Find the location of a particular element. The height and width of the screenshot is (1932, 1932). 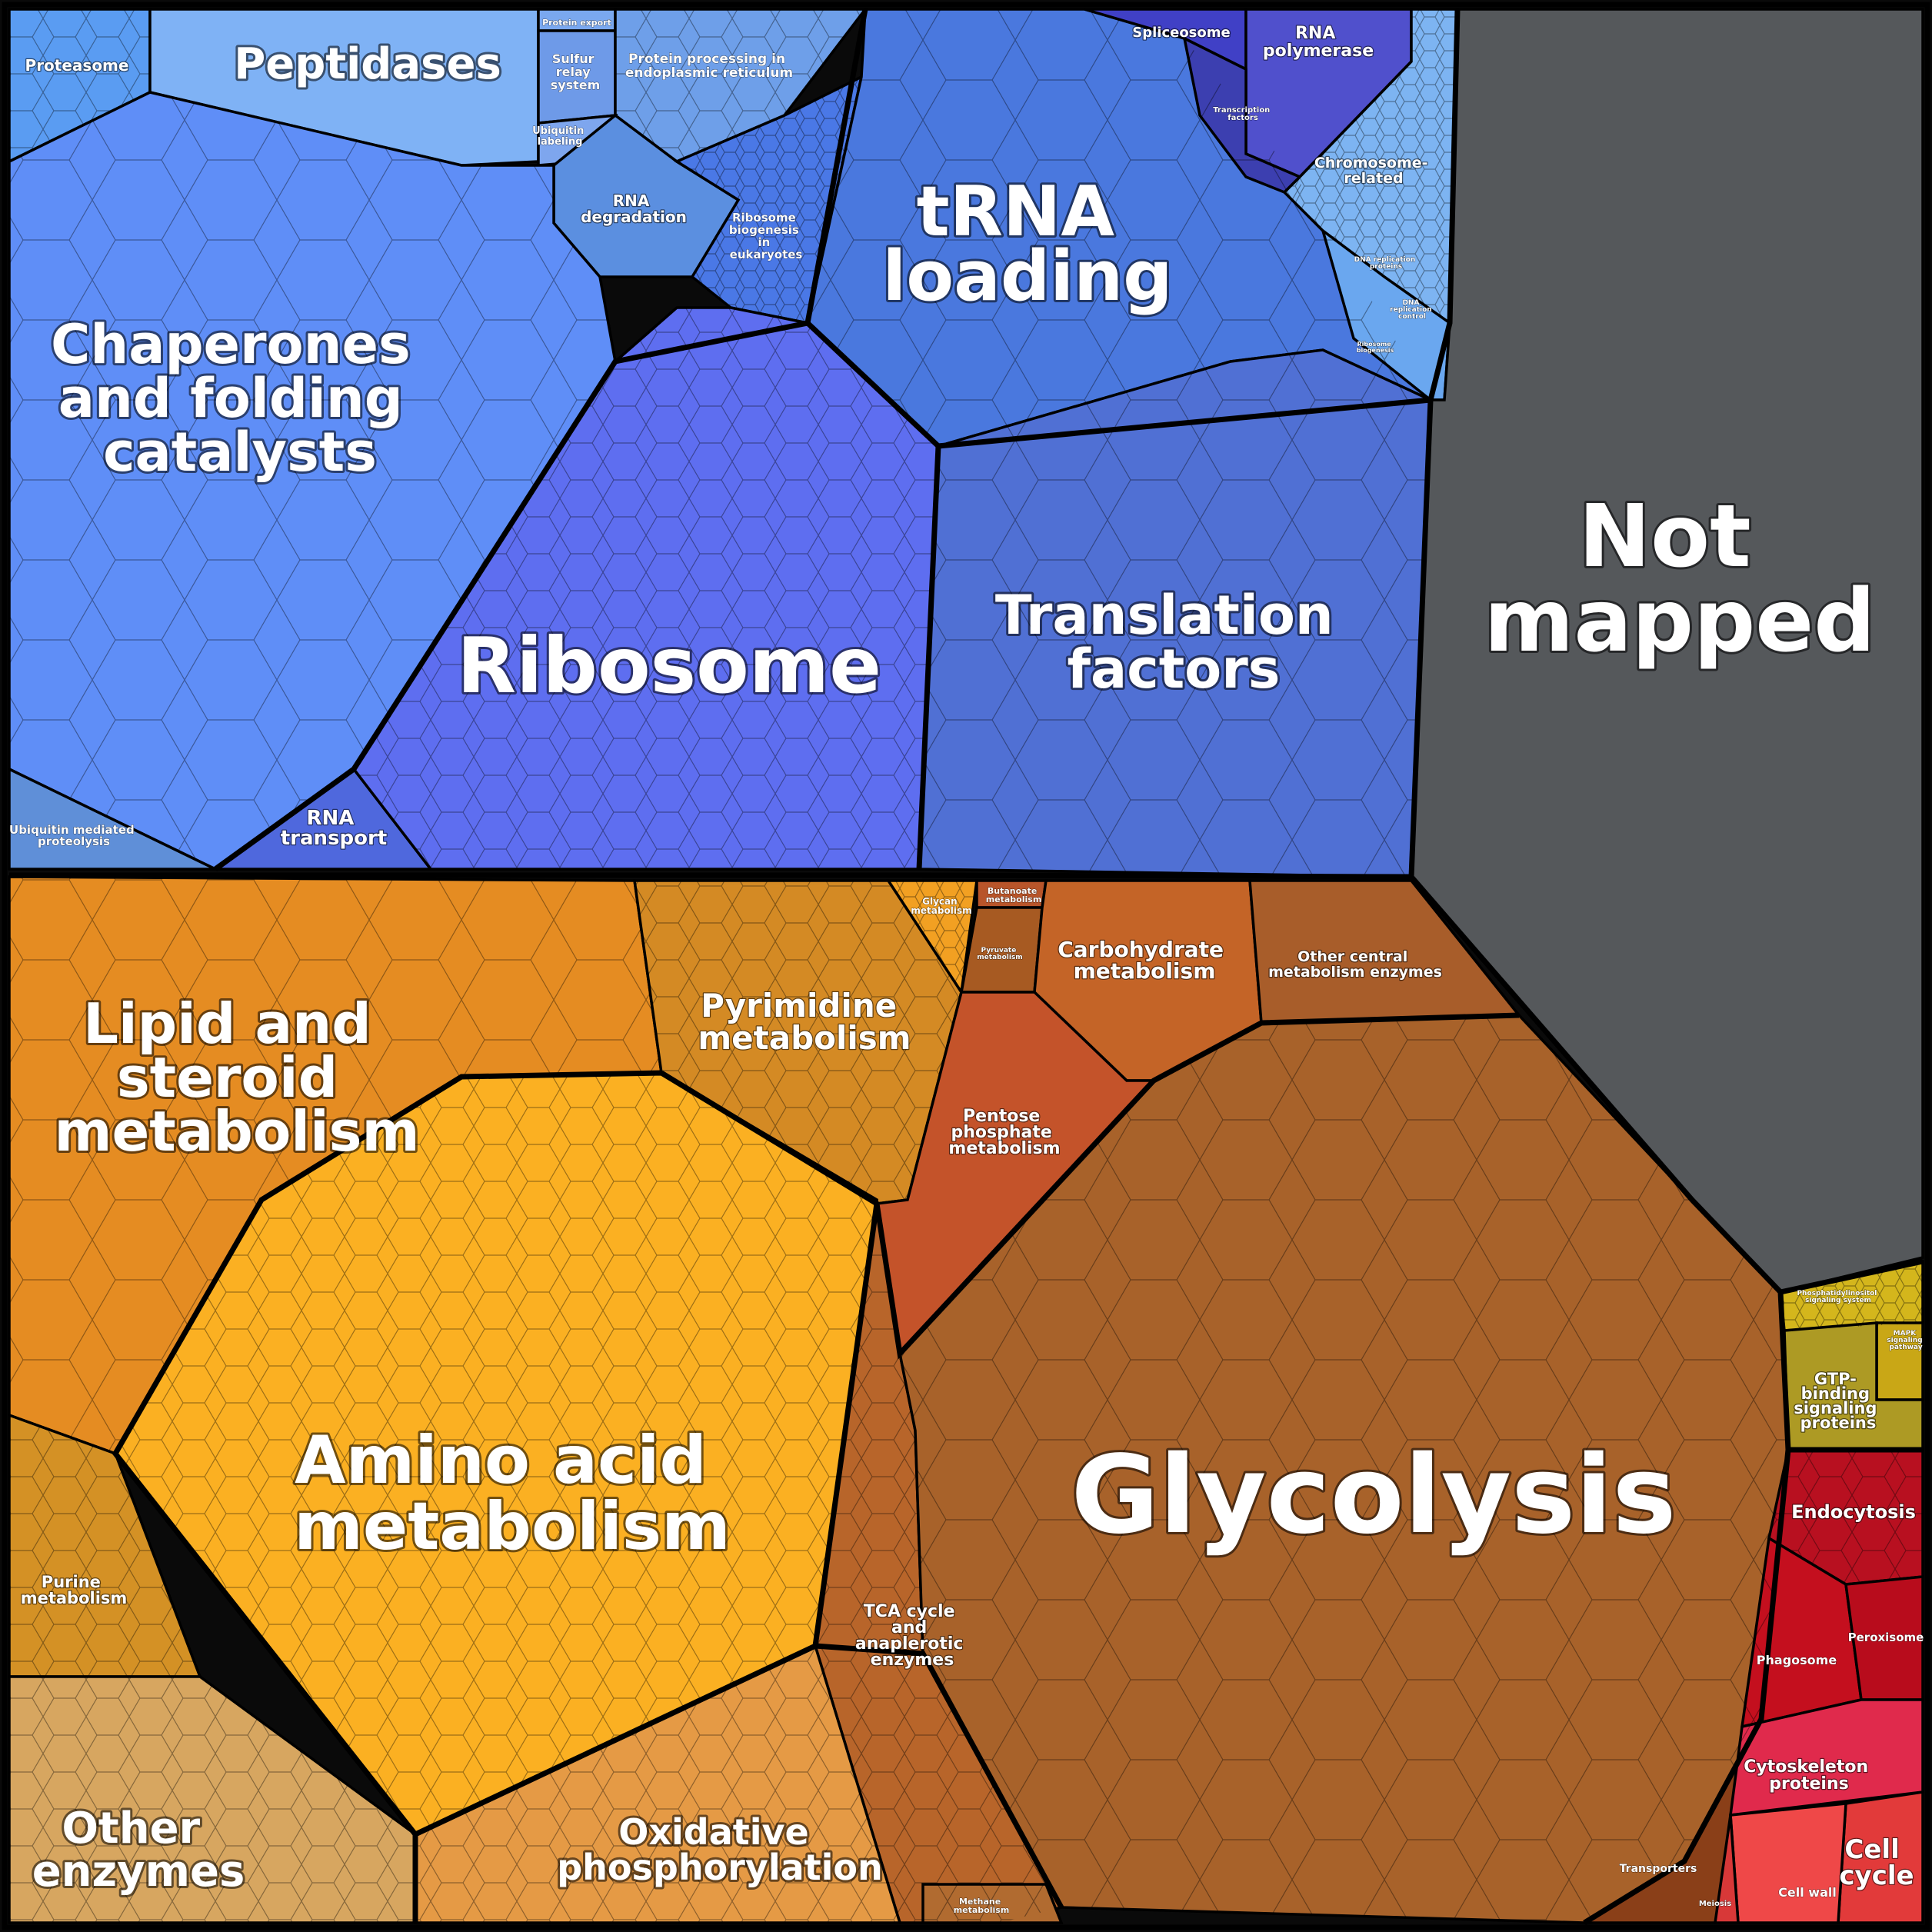

label-rna-polymerase: RNA polymerase is located at coordinates (1318, 42).